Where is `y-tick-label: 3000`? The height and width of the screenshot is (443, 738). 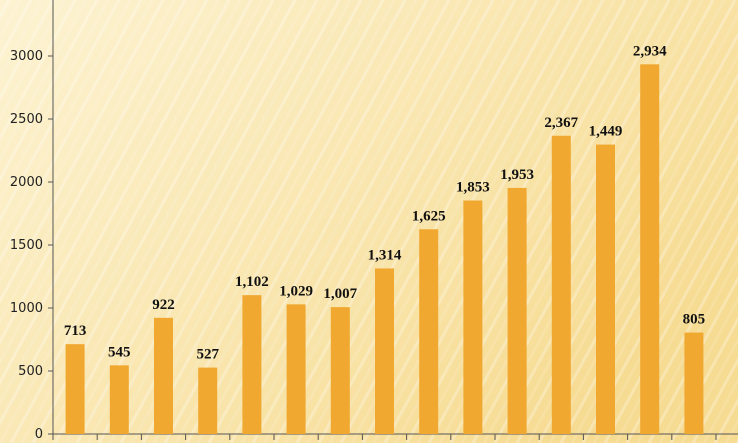 y-tick-label: 3000 is located at coordinates (26, 56).